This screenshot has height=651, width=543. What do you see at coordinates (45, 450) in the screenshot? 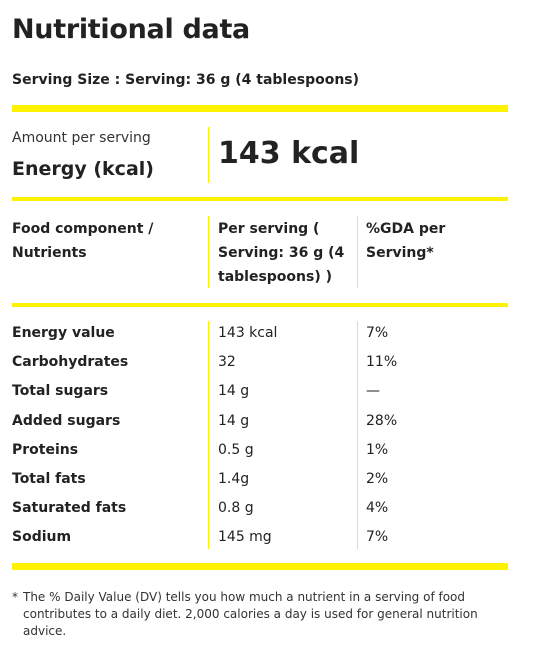
I see `nutrient-name: Proteins` at bounding box center [45, 450].